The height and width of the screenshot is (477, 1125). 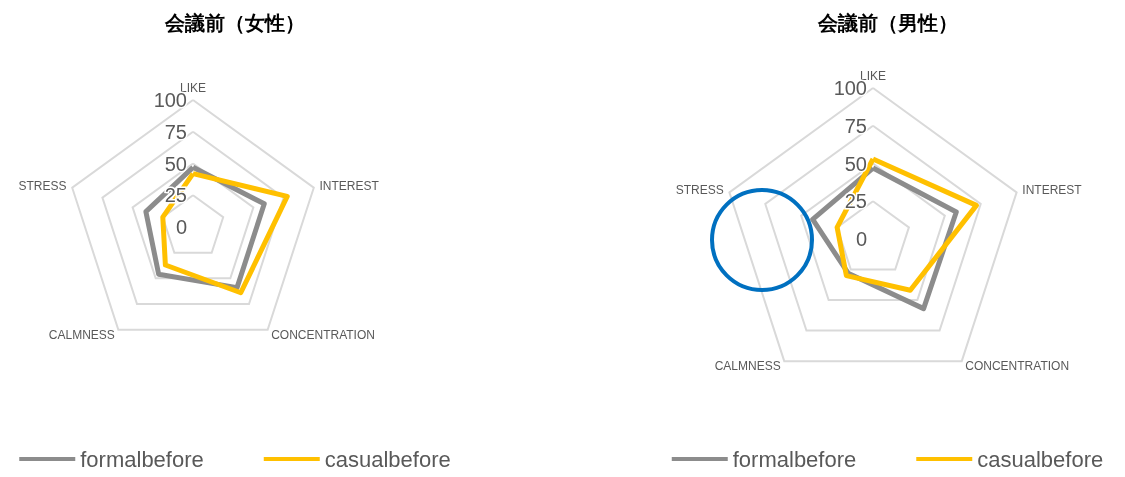 I want to click on chart-title: 会議前（女性）, so click(x=234, y=23).